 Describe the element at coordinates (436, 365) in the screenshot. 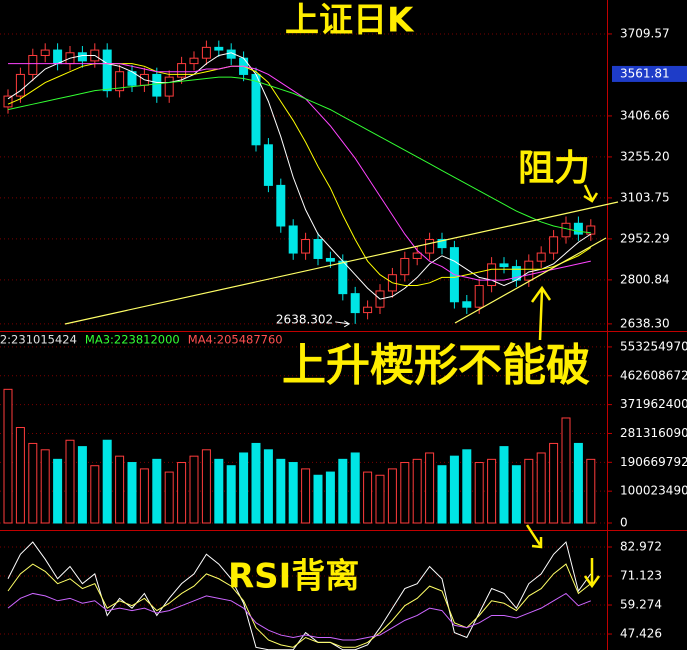

I see `annotation: 上升楔形不能破` at that location.